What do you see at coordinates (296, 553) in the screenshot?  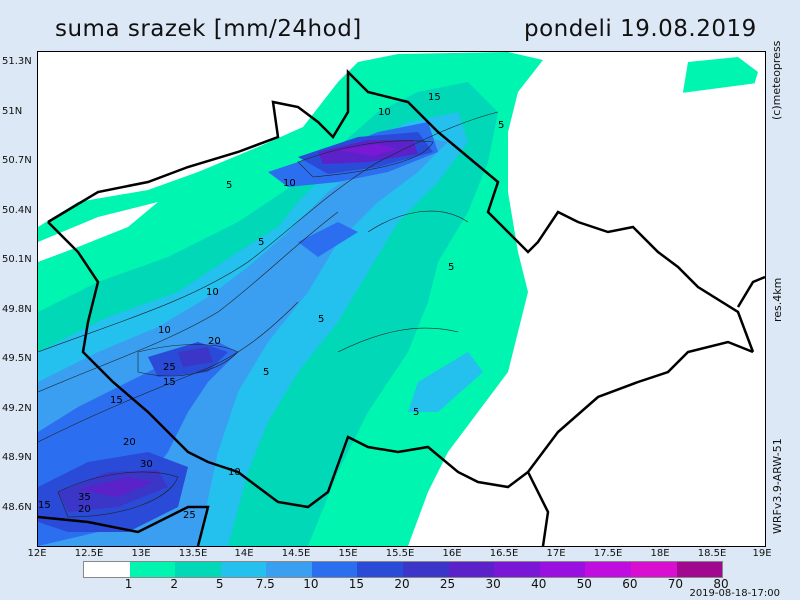 I see `lon-label: 14.5E` at bounding box center [296, 553].